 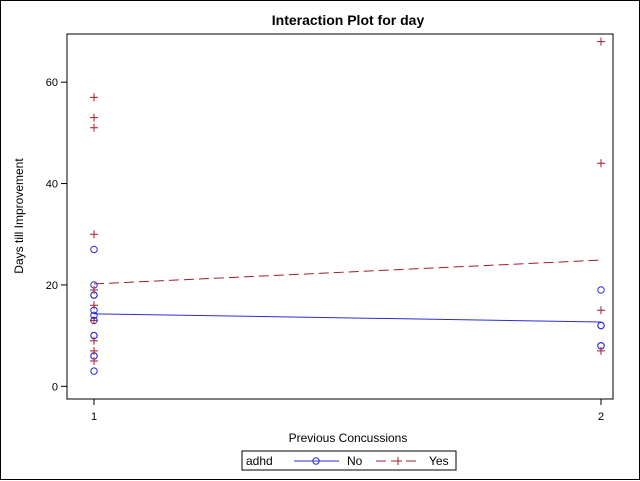 I want to click on legend: adhd No Yes, so click(x=349, y=460).